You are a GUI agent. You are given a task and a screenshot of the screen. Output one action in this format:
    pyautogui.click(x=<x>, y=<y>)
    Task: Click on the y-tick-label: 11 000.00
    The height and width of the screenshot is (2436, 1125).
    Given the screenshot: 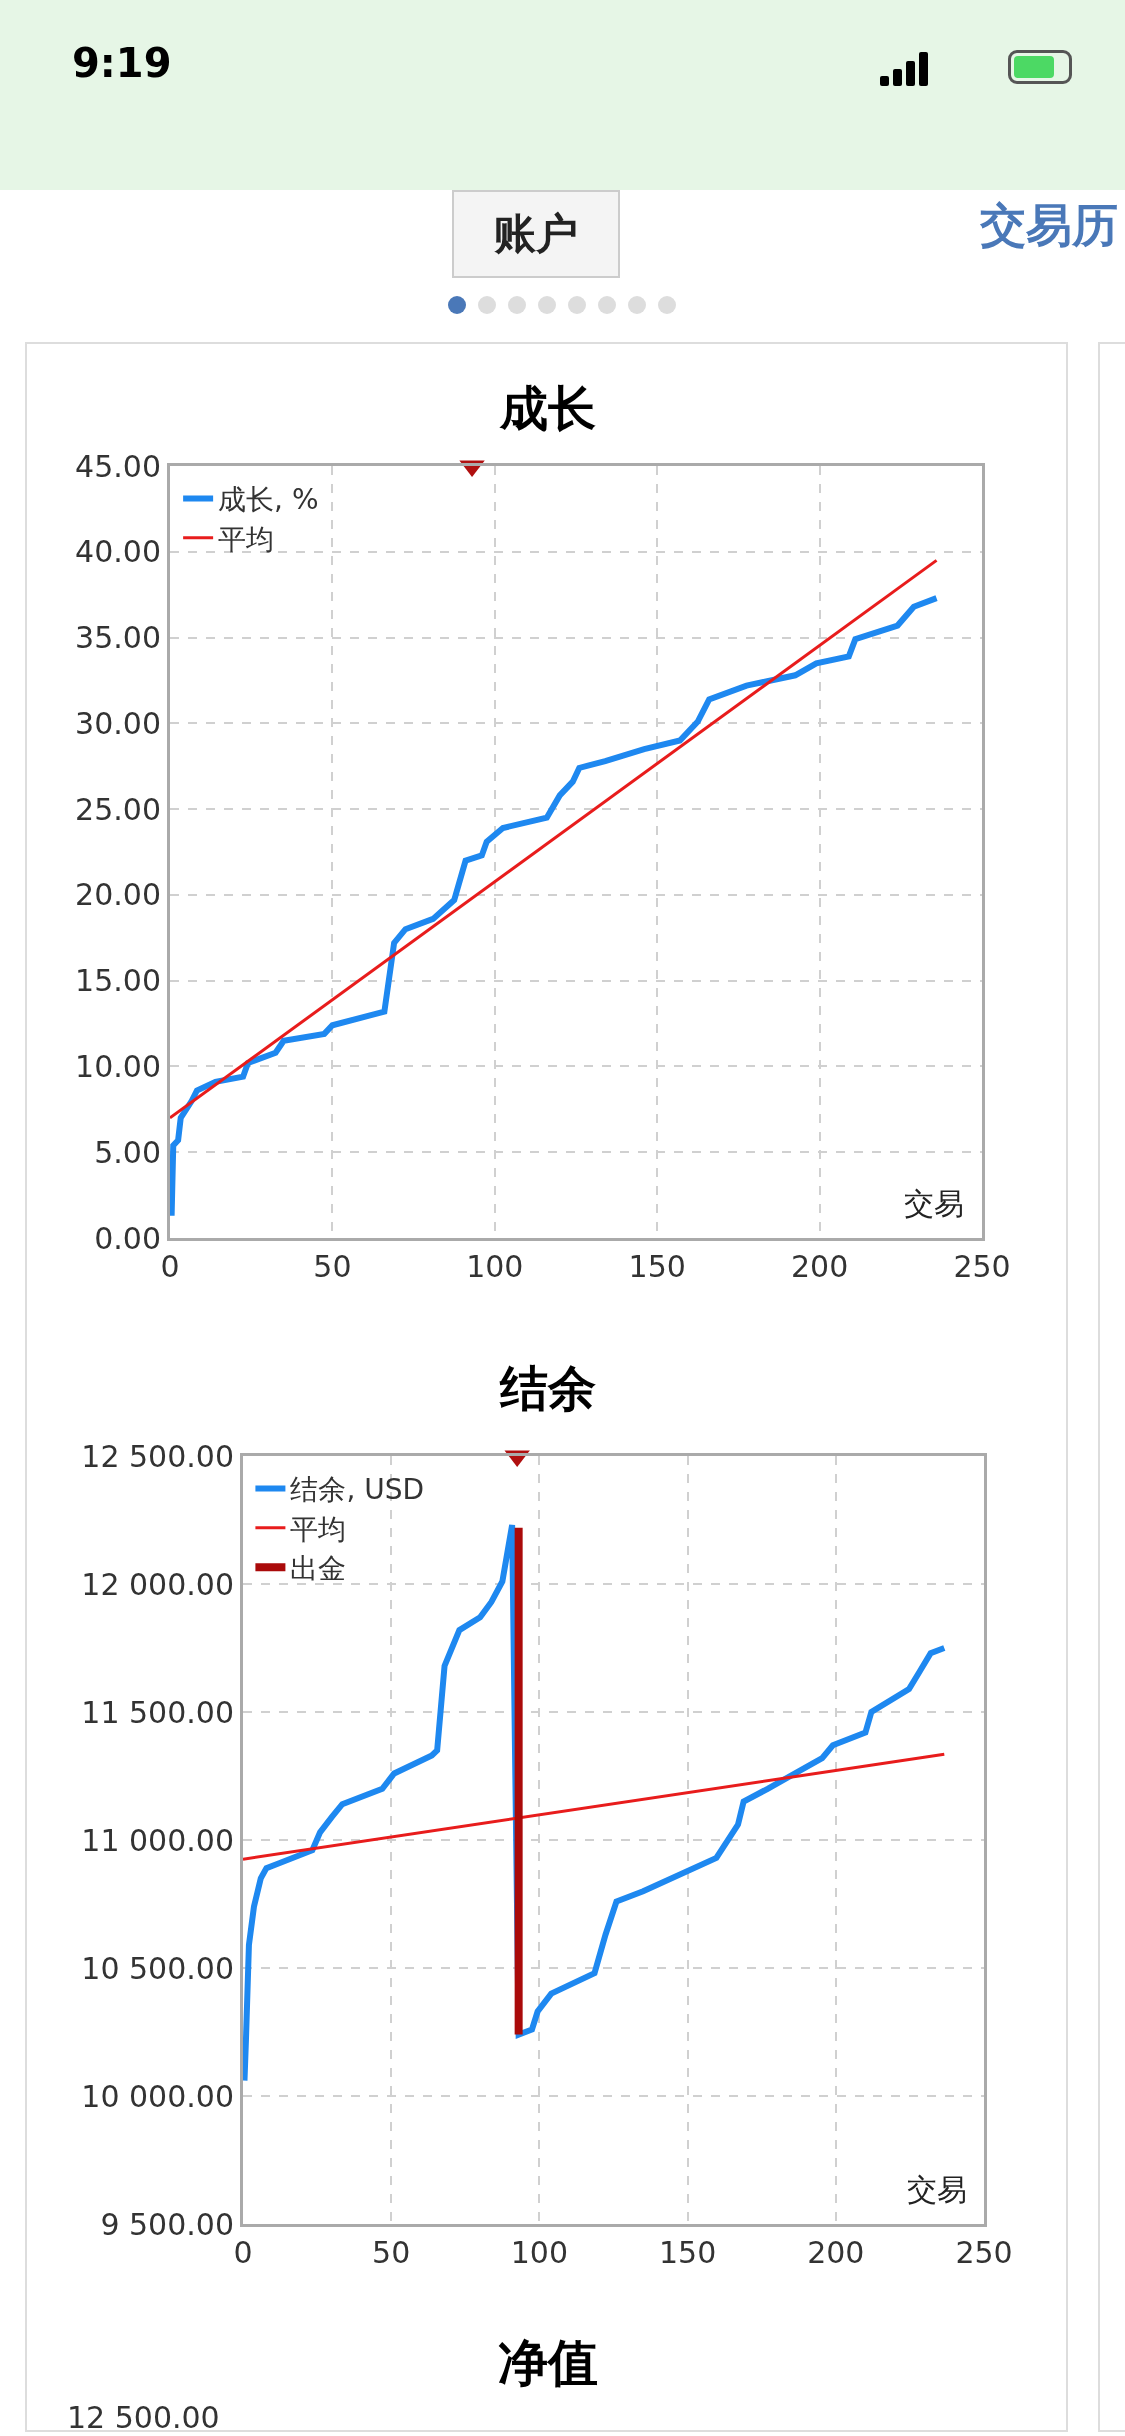 What is the action you would take?
    pyautogui.click(x=157, y=1840)
    